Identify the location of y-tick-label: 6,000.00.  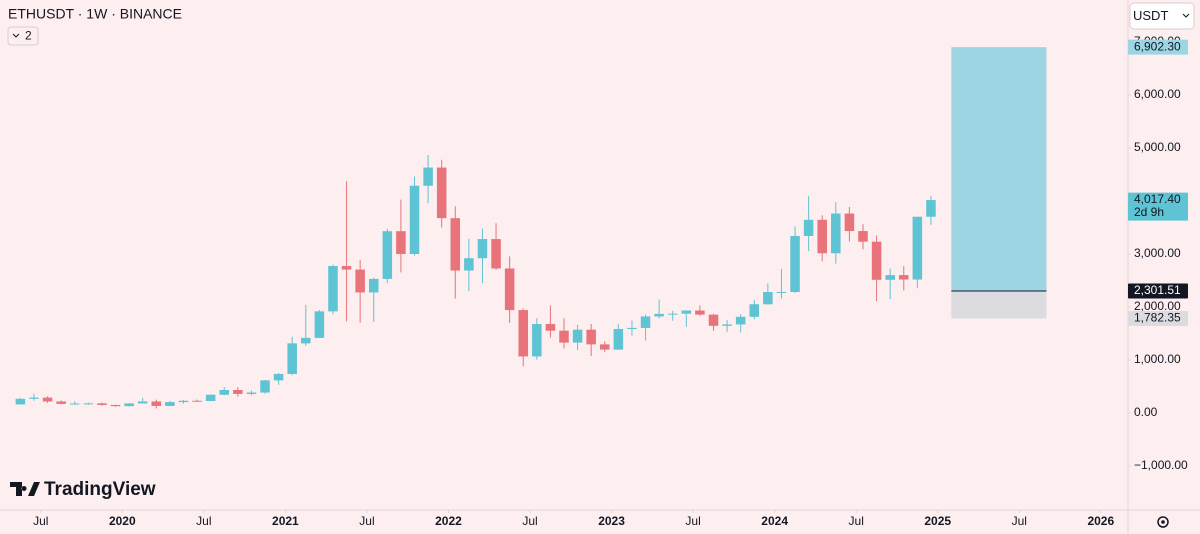
(1157, 94).